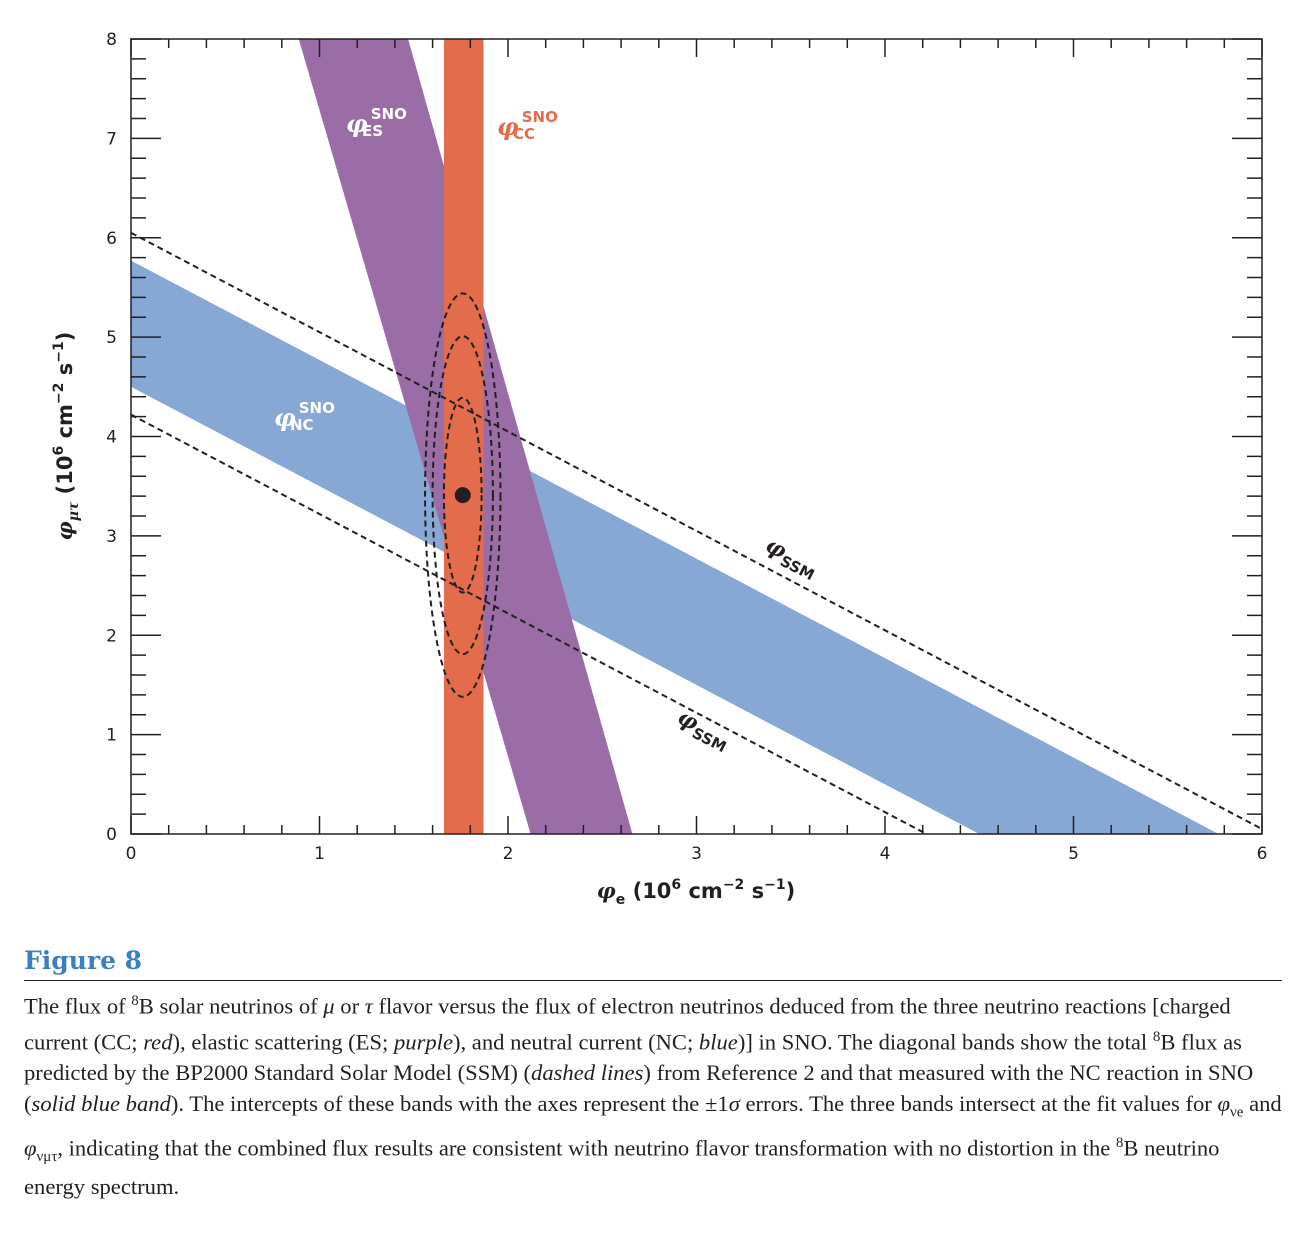  What do you see at coordinates (131, 854) in the screenshot?
I see `x-tick-label: 0` at bounding box center [131, 854].